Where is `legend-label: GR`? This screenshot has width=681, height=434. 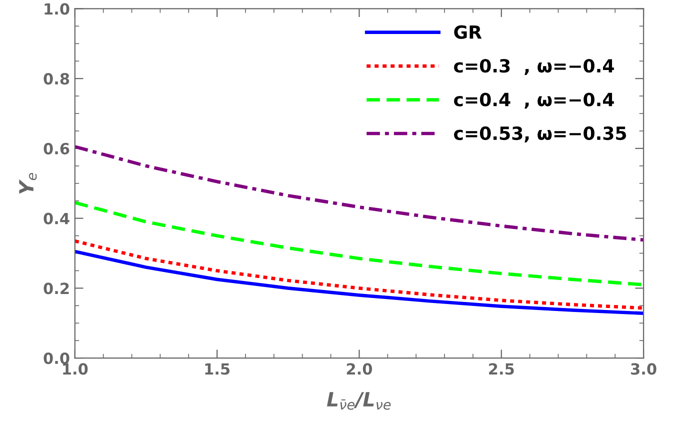 legend-label: GR is located at coordinates (468, 32).